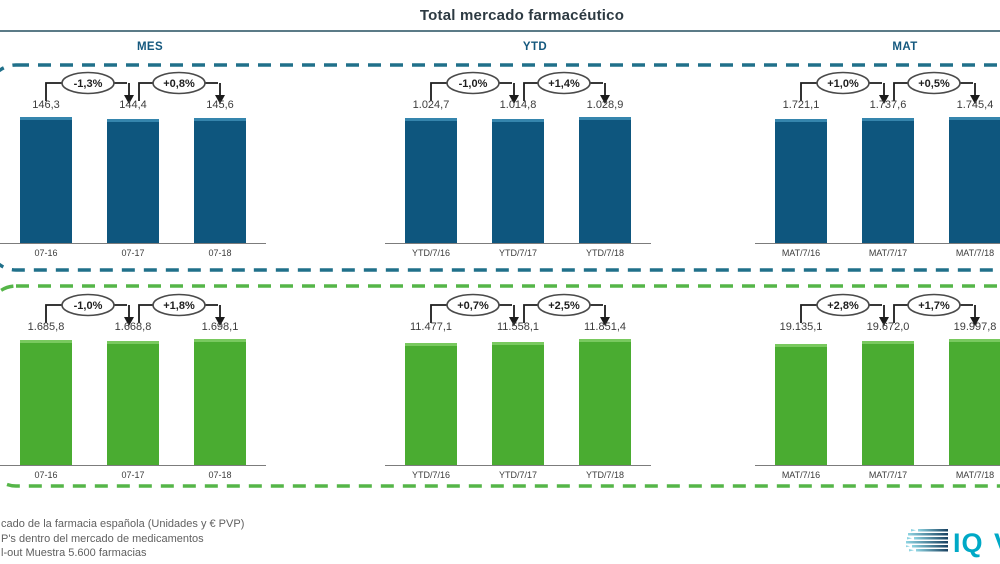 This screenshot has width=1000, height=564. What do you see at coordinates (88, 84) in the screenshot?
I see `change-badge: -1,3%` at bounding box center [88, 84].